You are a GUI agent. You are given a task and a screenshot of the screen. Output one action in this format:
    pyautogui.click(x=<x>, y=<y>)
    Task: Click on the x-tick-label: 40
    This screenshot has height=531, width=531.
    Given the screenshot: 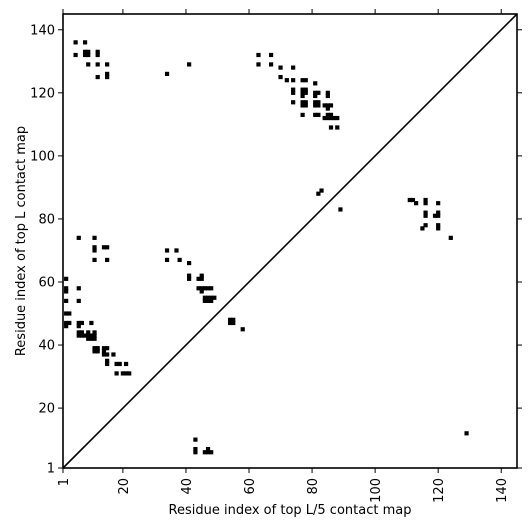 What is the action you would take?
    pyautogui.click(x=187, y=486)
    